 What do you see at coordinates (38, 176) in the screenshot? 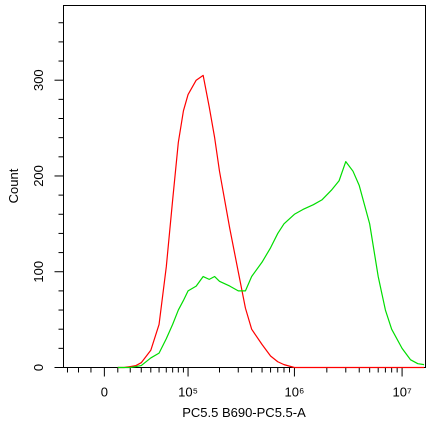
I see `y-tick-label: 200` at bounding box center [38, 176].